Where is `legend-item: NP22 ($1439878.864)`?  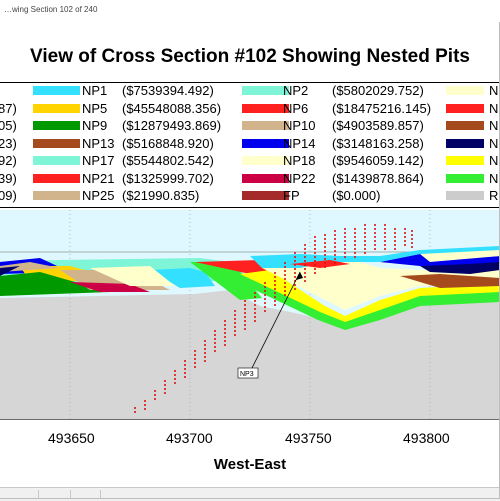 legend-item: NP22 ($1439878.864) is located at coordinates (250, 180).